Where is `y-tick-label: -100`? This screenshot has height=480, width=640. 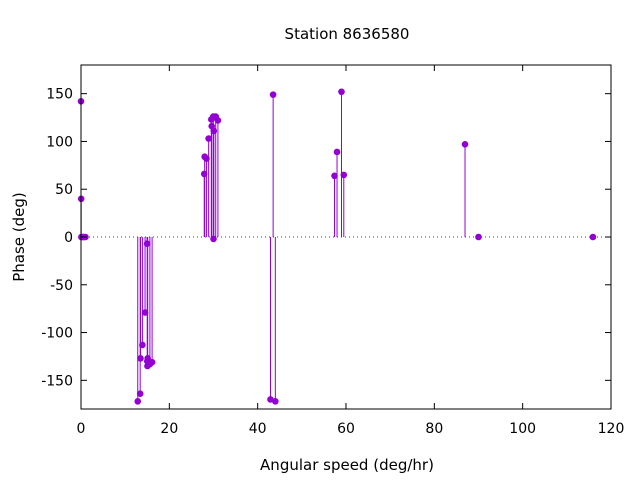
y-tick-label: -100 is located at coordinates (57, 334).